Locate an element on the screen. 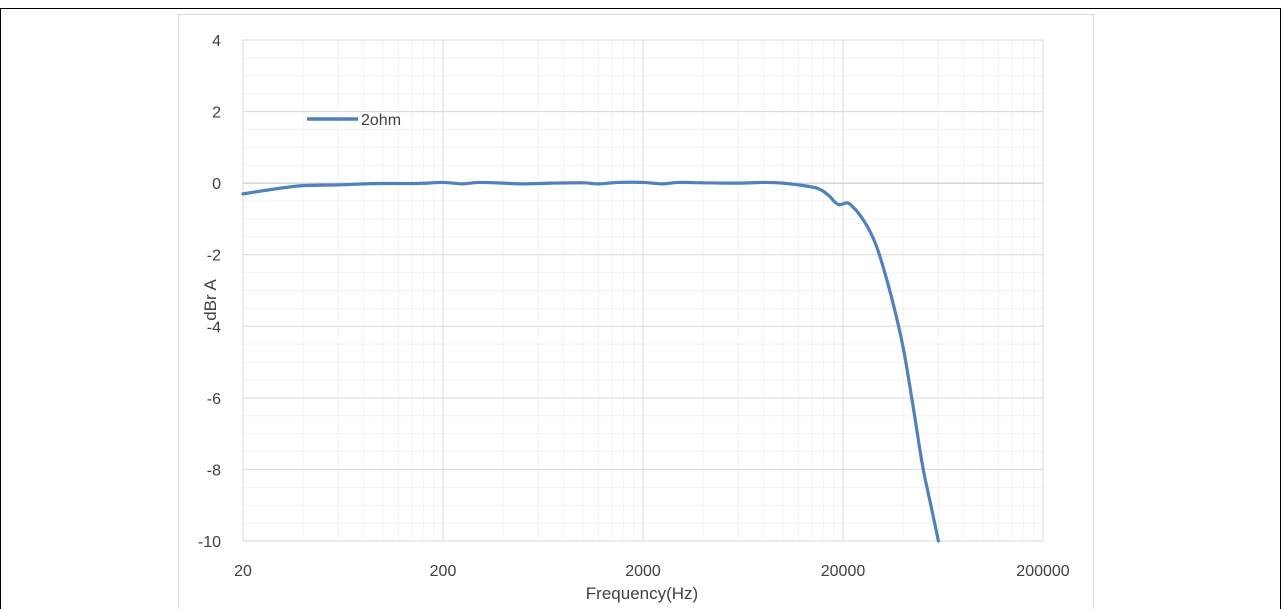 The width and height of the screenshot is (1283, 609). y-tick-label: -2 is located at coordinates (214, 256).